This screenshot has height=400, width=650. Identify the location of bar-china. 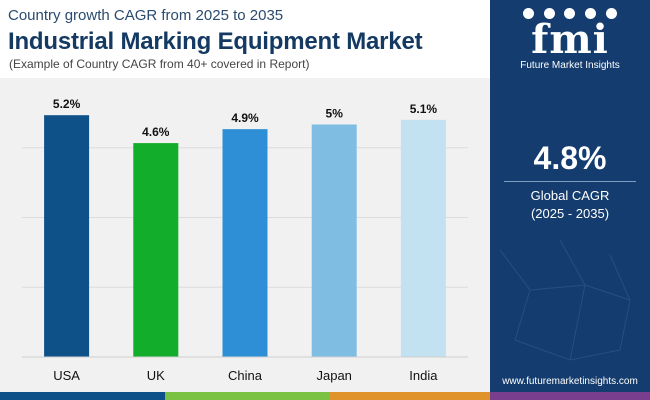
(245, 243).